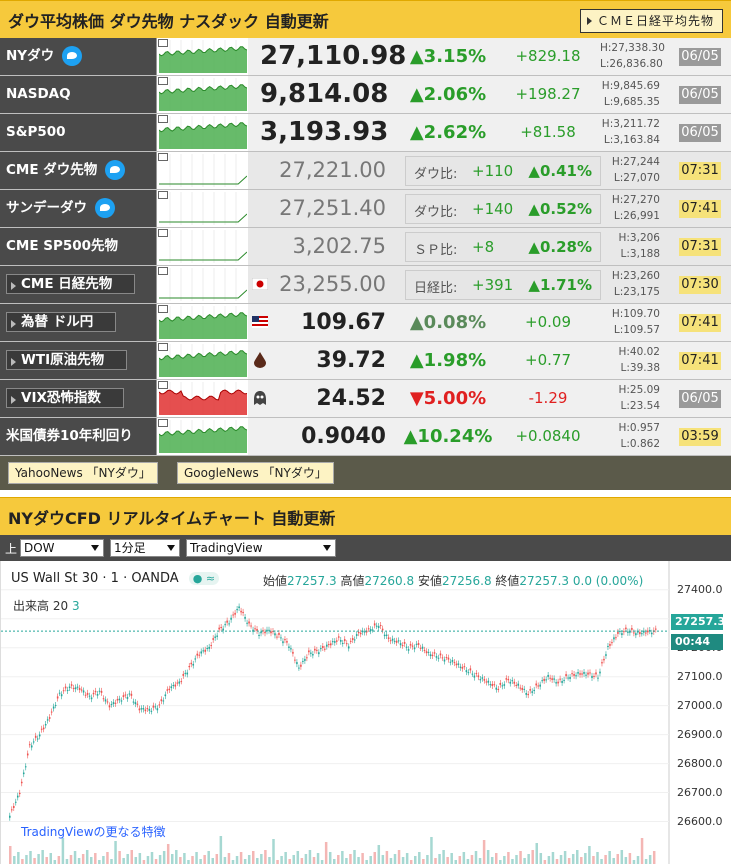 This screenshot has height=864, width=731. I want to click on quote-name: 為替 ドル円, so click(78, 322).